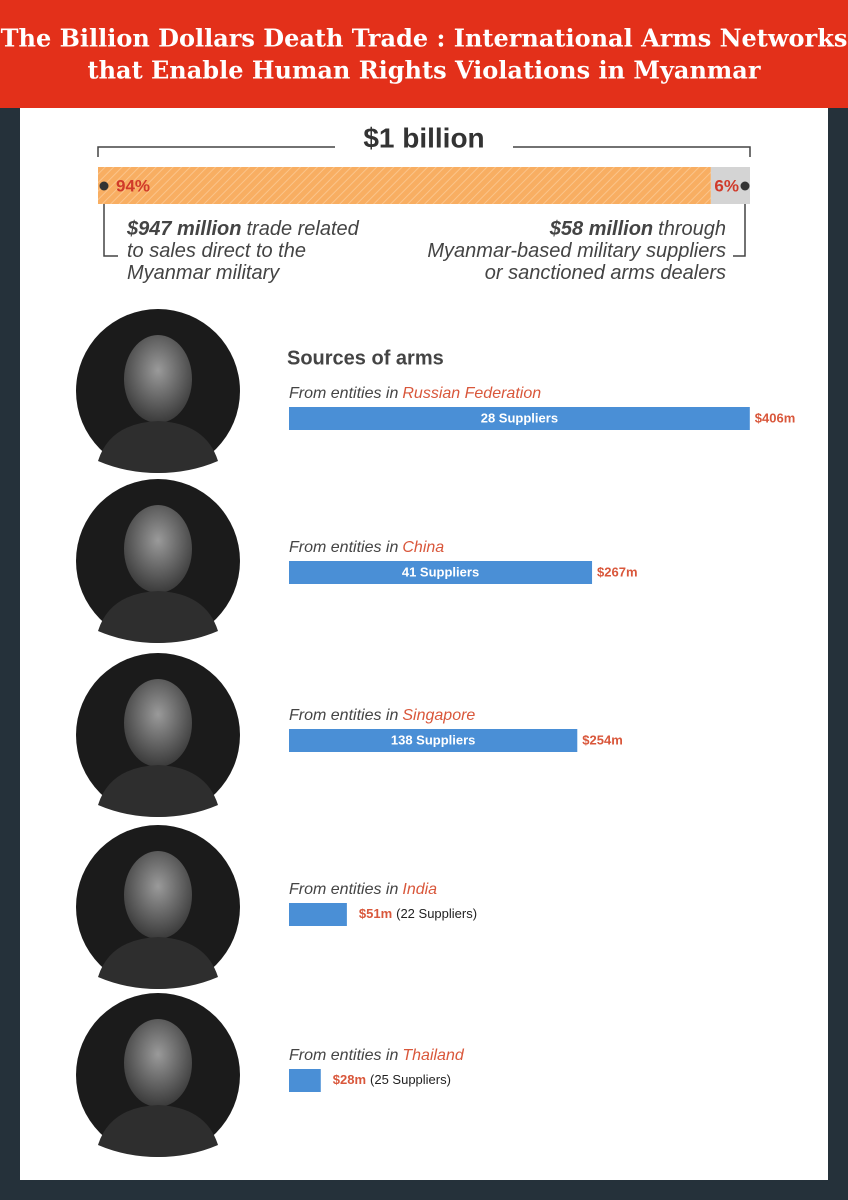 The image size is (848, 1200). I want to click on annotation: $58 million through, so click(637, 229).